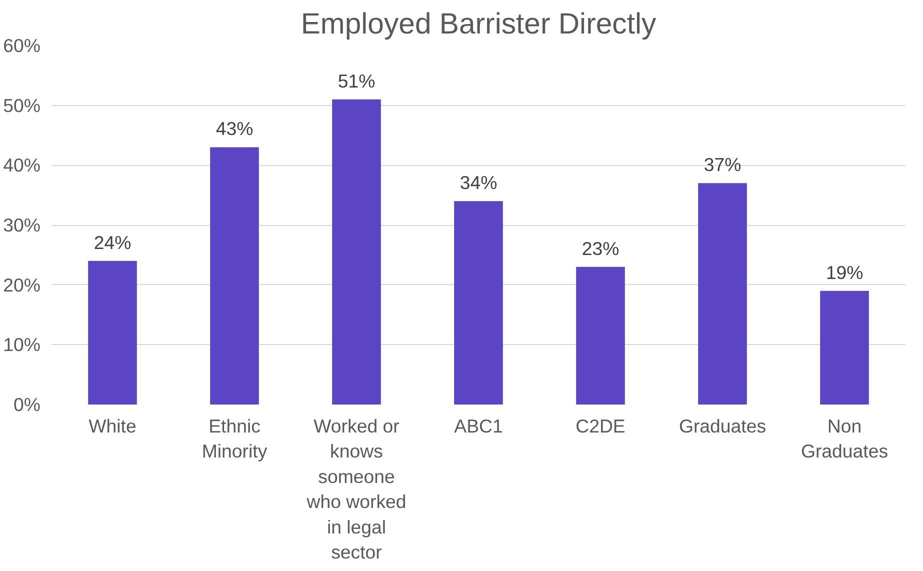  Describe the element at coordinates (235, 439) in the screenshot. I see `x-tick-label: Ethnic Minority` at that location.